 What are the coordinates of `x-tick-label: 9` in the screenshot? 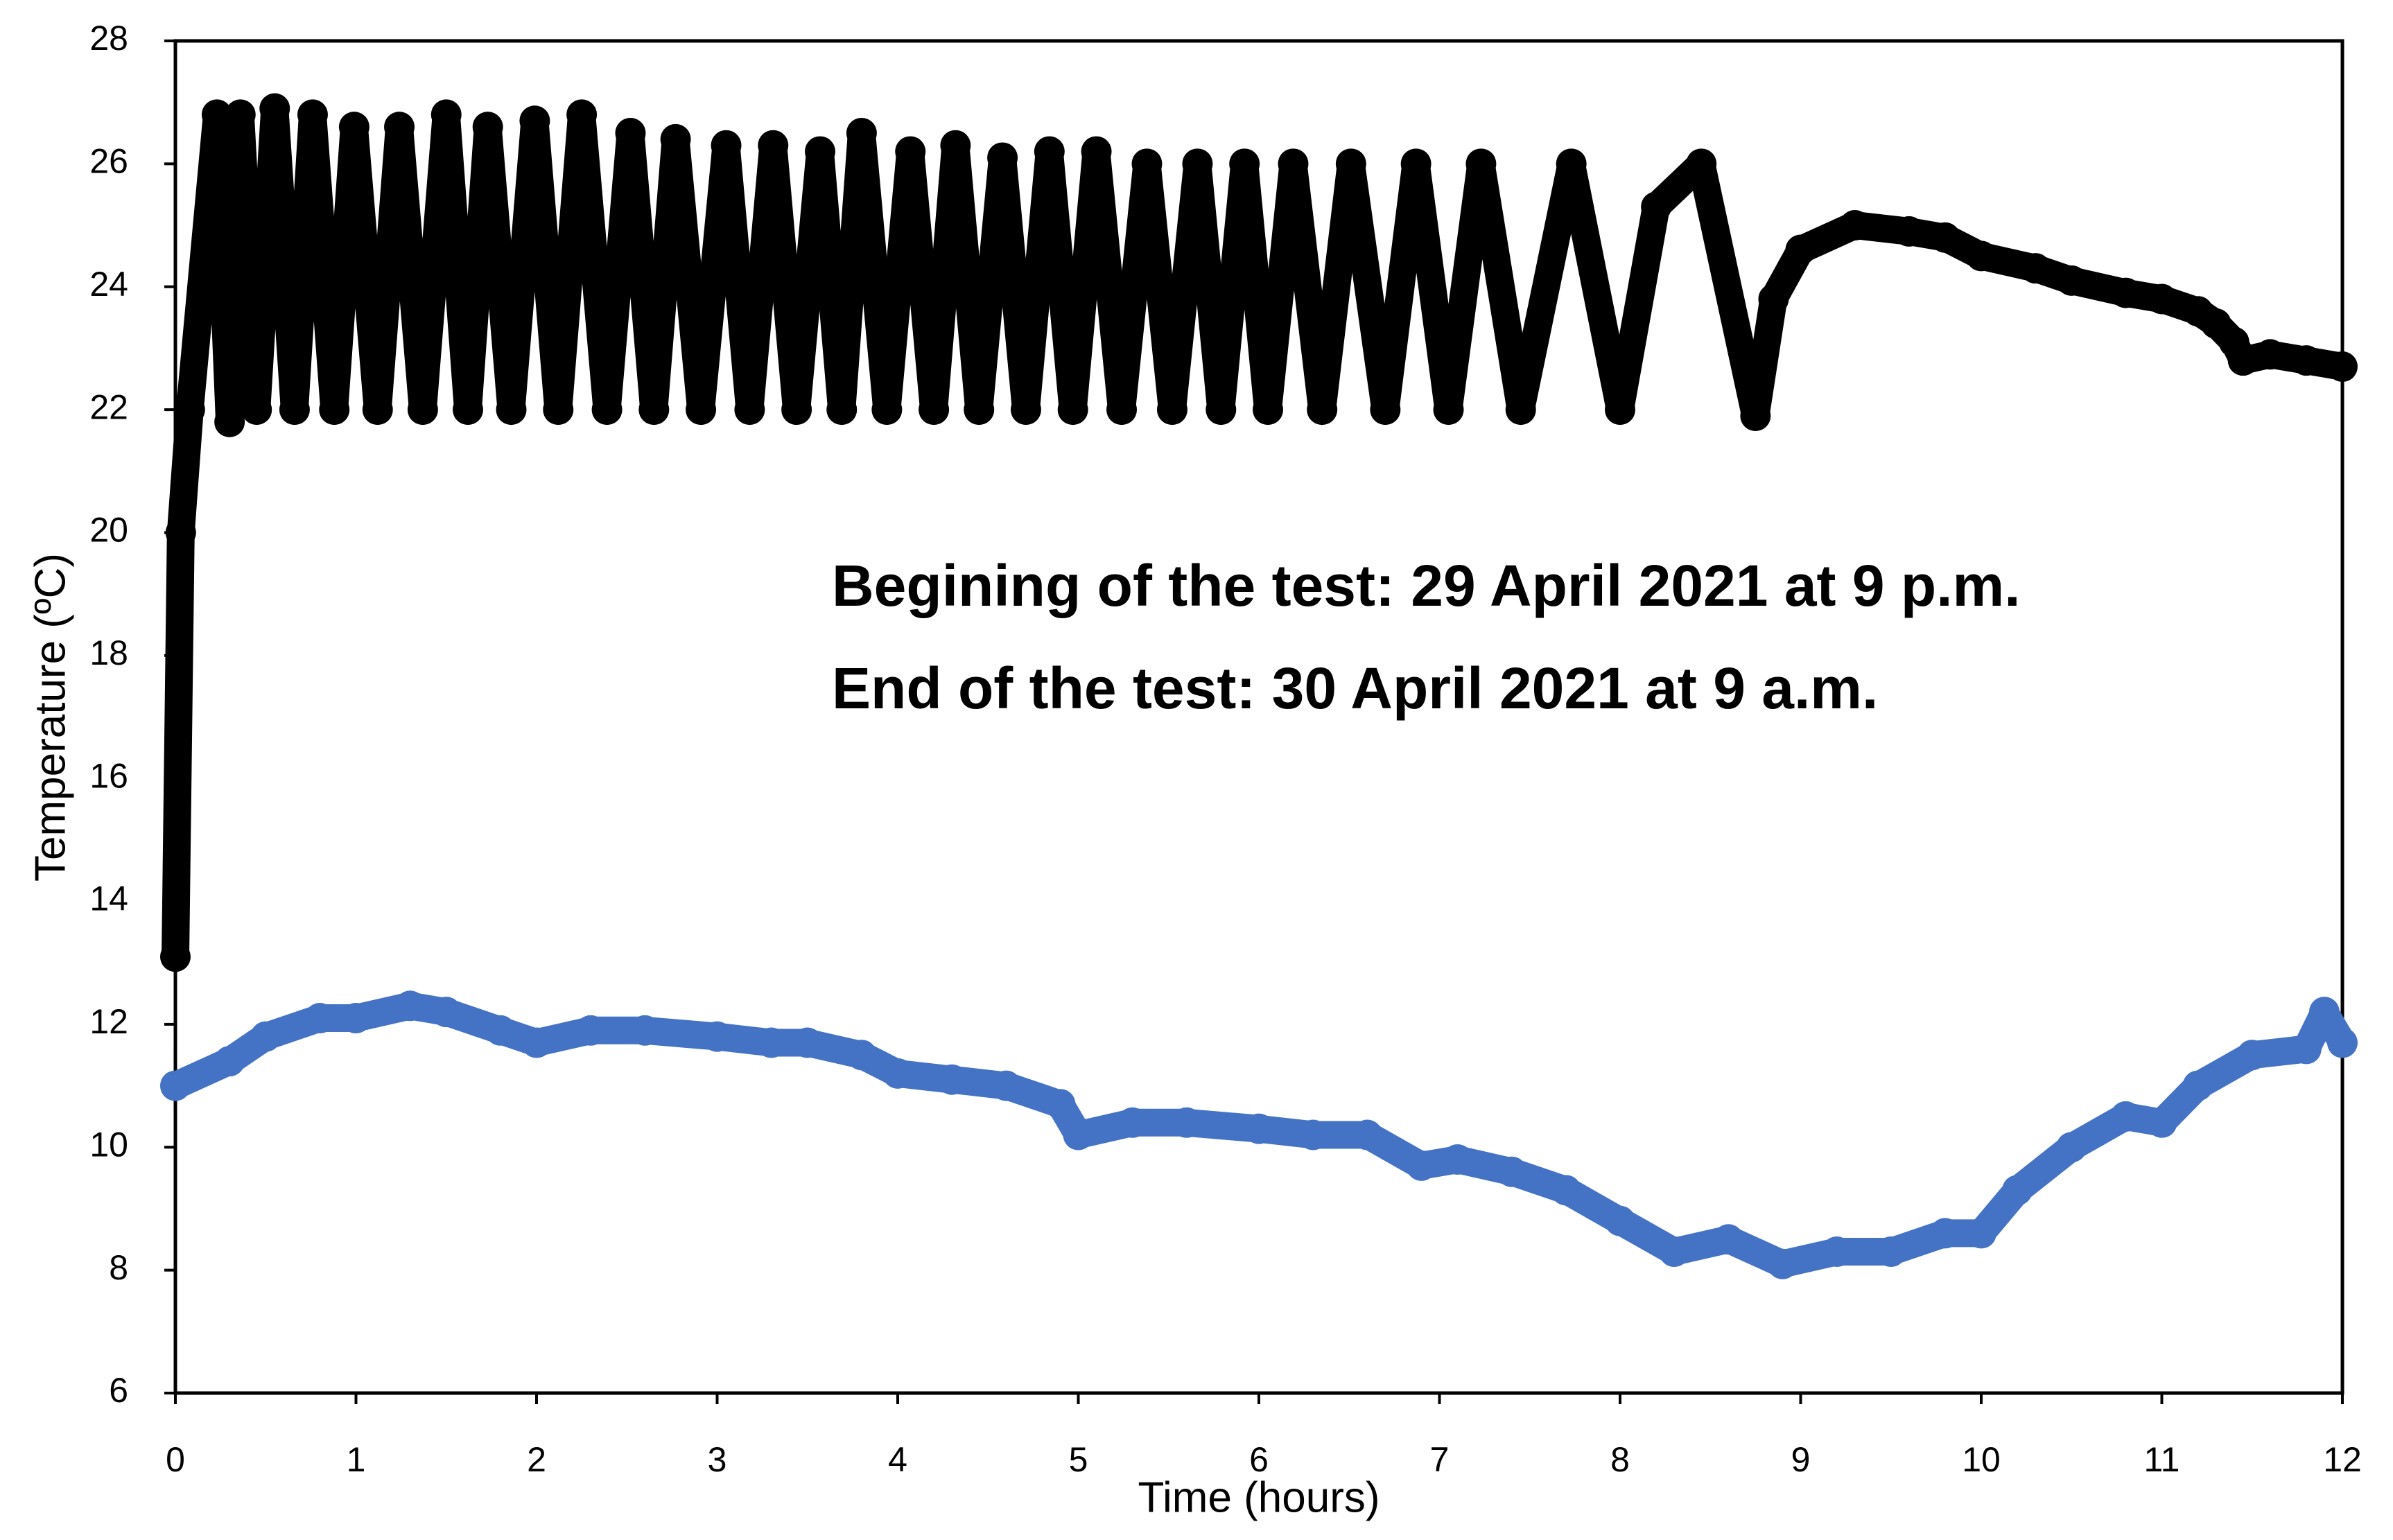 It's located at (1801, 1459).